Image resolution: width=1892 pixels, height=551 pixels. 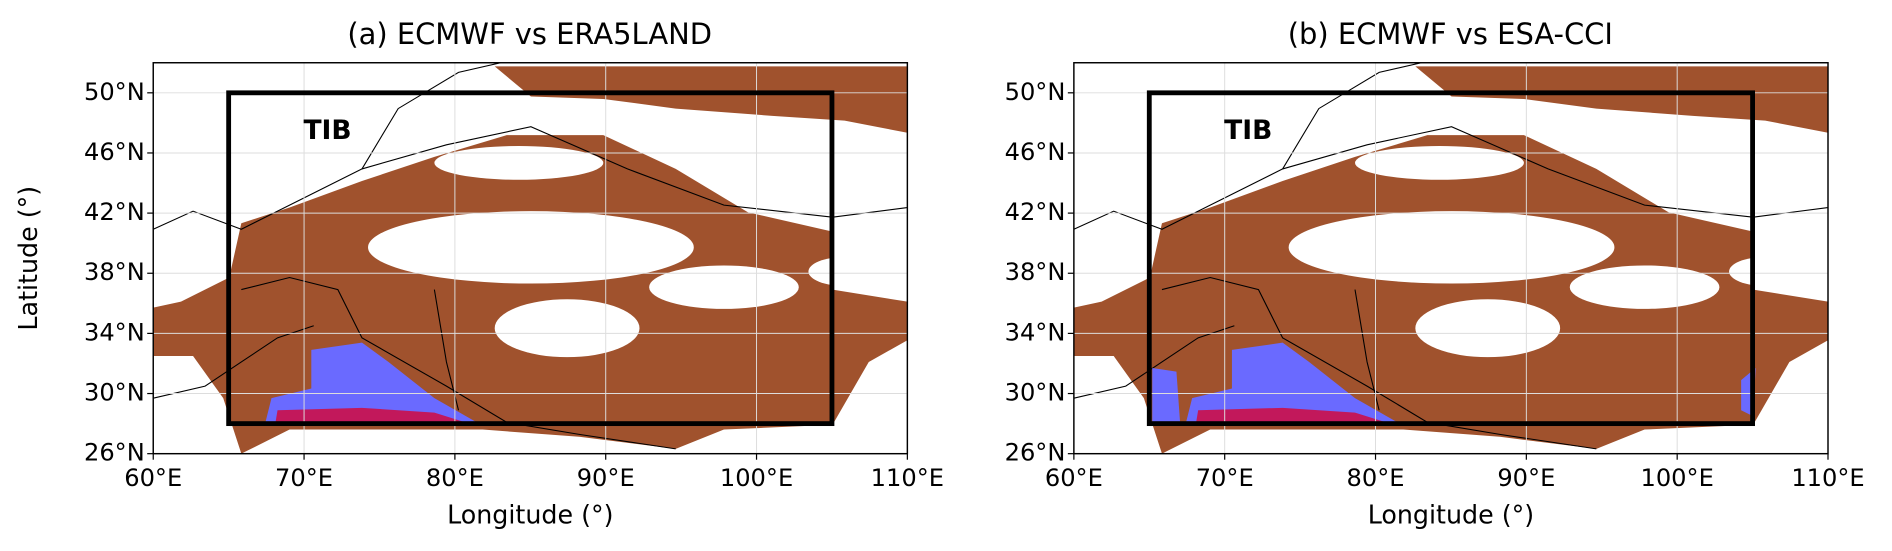 I want to click on panel-title: (a) ECMWF vs ERA5LAND, so click(x=529, y=34).